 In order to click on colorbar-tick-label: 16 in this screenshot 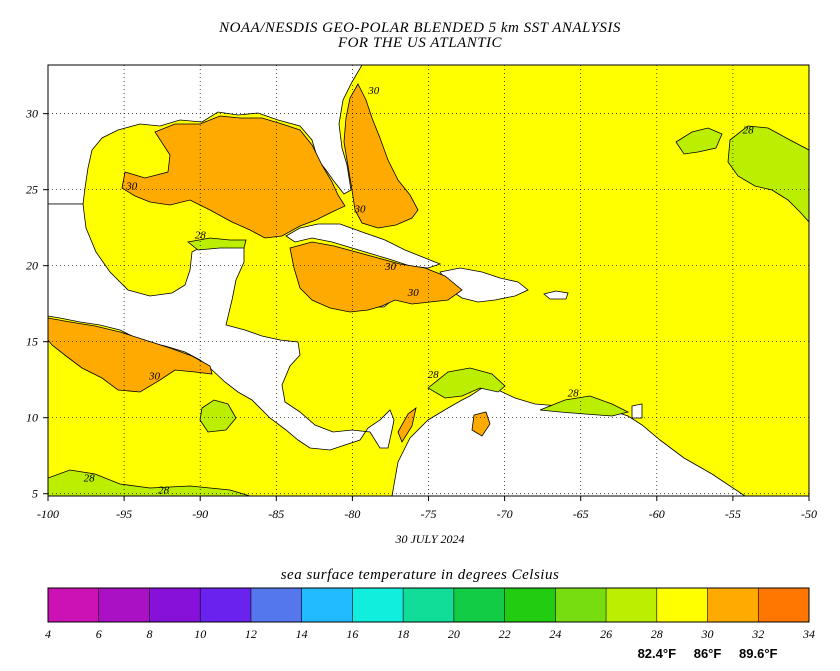, I will do `click(352, 634)`.